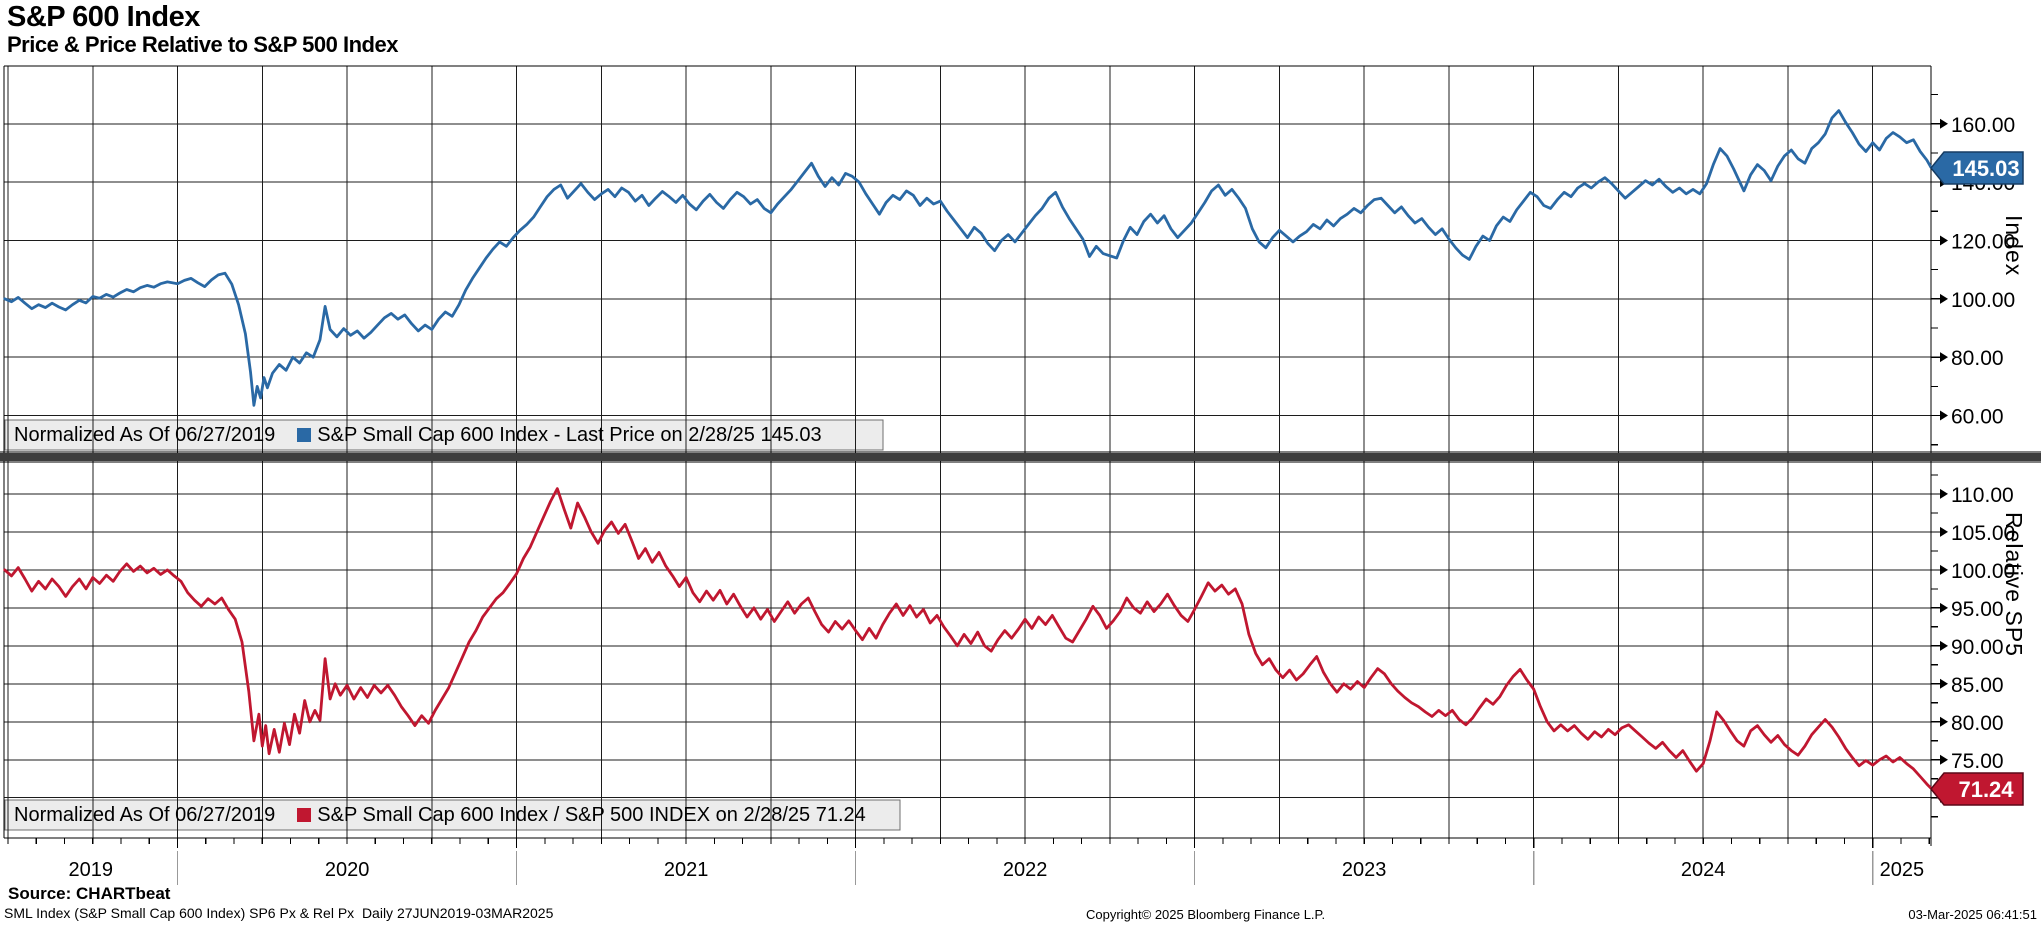 The image size is (2041, 932). What do you see at coordinates (1977, 609) in the screenshot?
I see `y-axis-tick-label: 95.00` at bounding box center [1977, 609].